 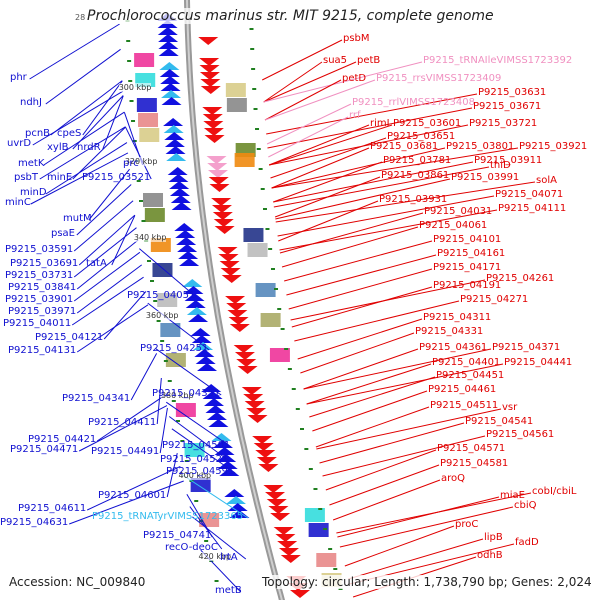 What do you see at coordinates (500, 165) in the screenshot?
I see `right-gene-label: thiD` at bounding box center [500, 165].